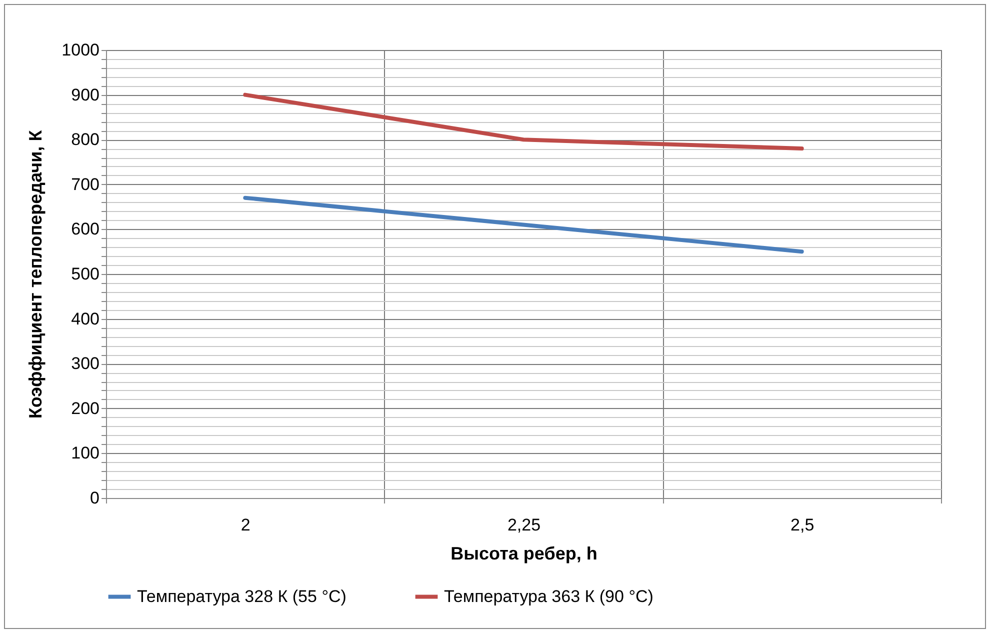 The height and width of the screenshot is (635, 992). I want to click on y-tick-label: 1000, so click(81, 50).